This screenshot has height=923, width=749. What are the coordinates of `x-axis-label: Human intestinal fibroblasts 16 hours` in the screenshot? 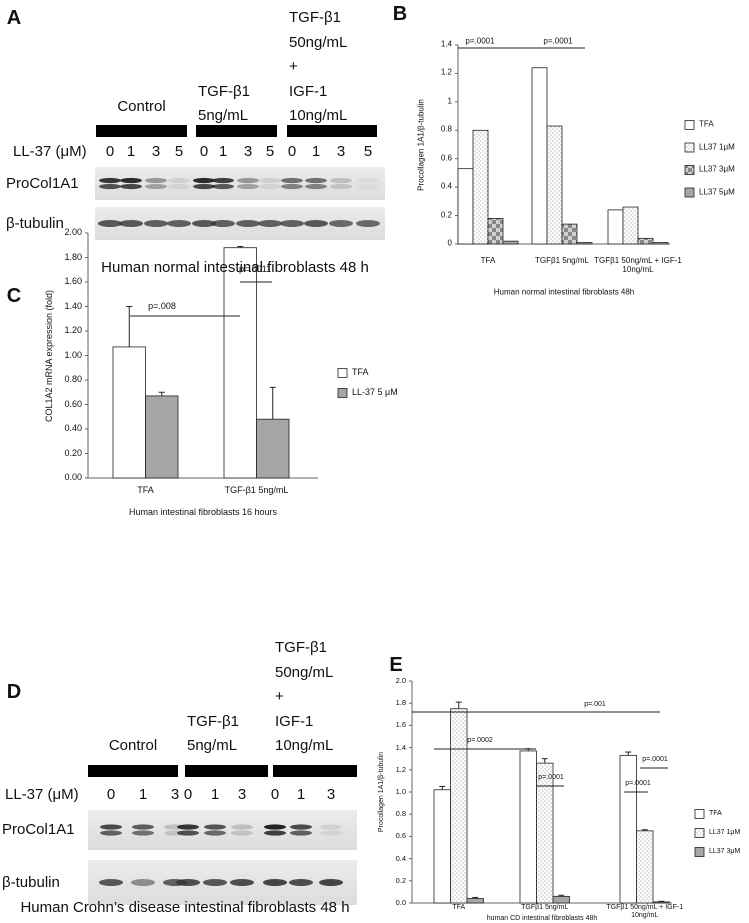 It's located at (203, 512).